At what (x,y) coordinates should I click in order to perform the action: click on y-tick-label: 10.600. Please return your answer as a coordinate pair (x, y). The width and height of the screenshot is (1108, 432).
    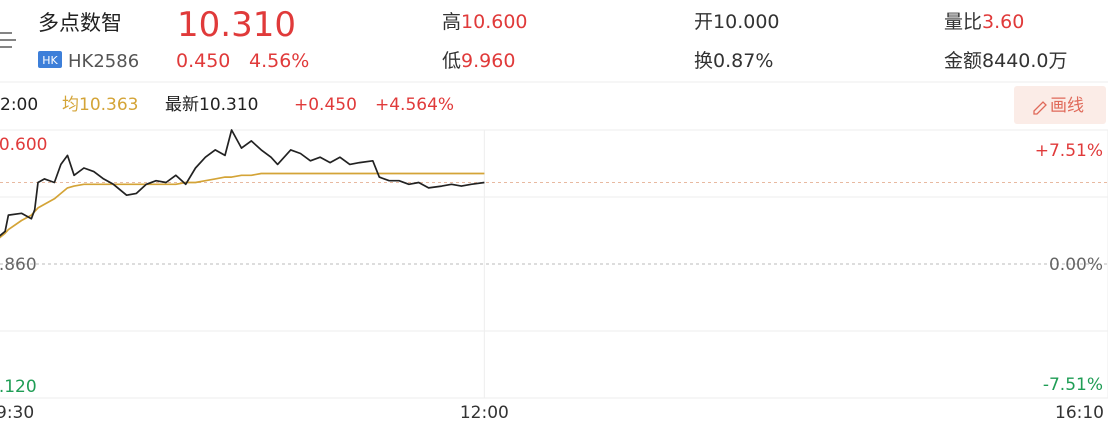
    Looking at the image, I should click on (23, 145).